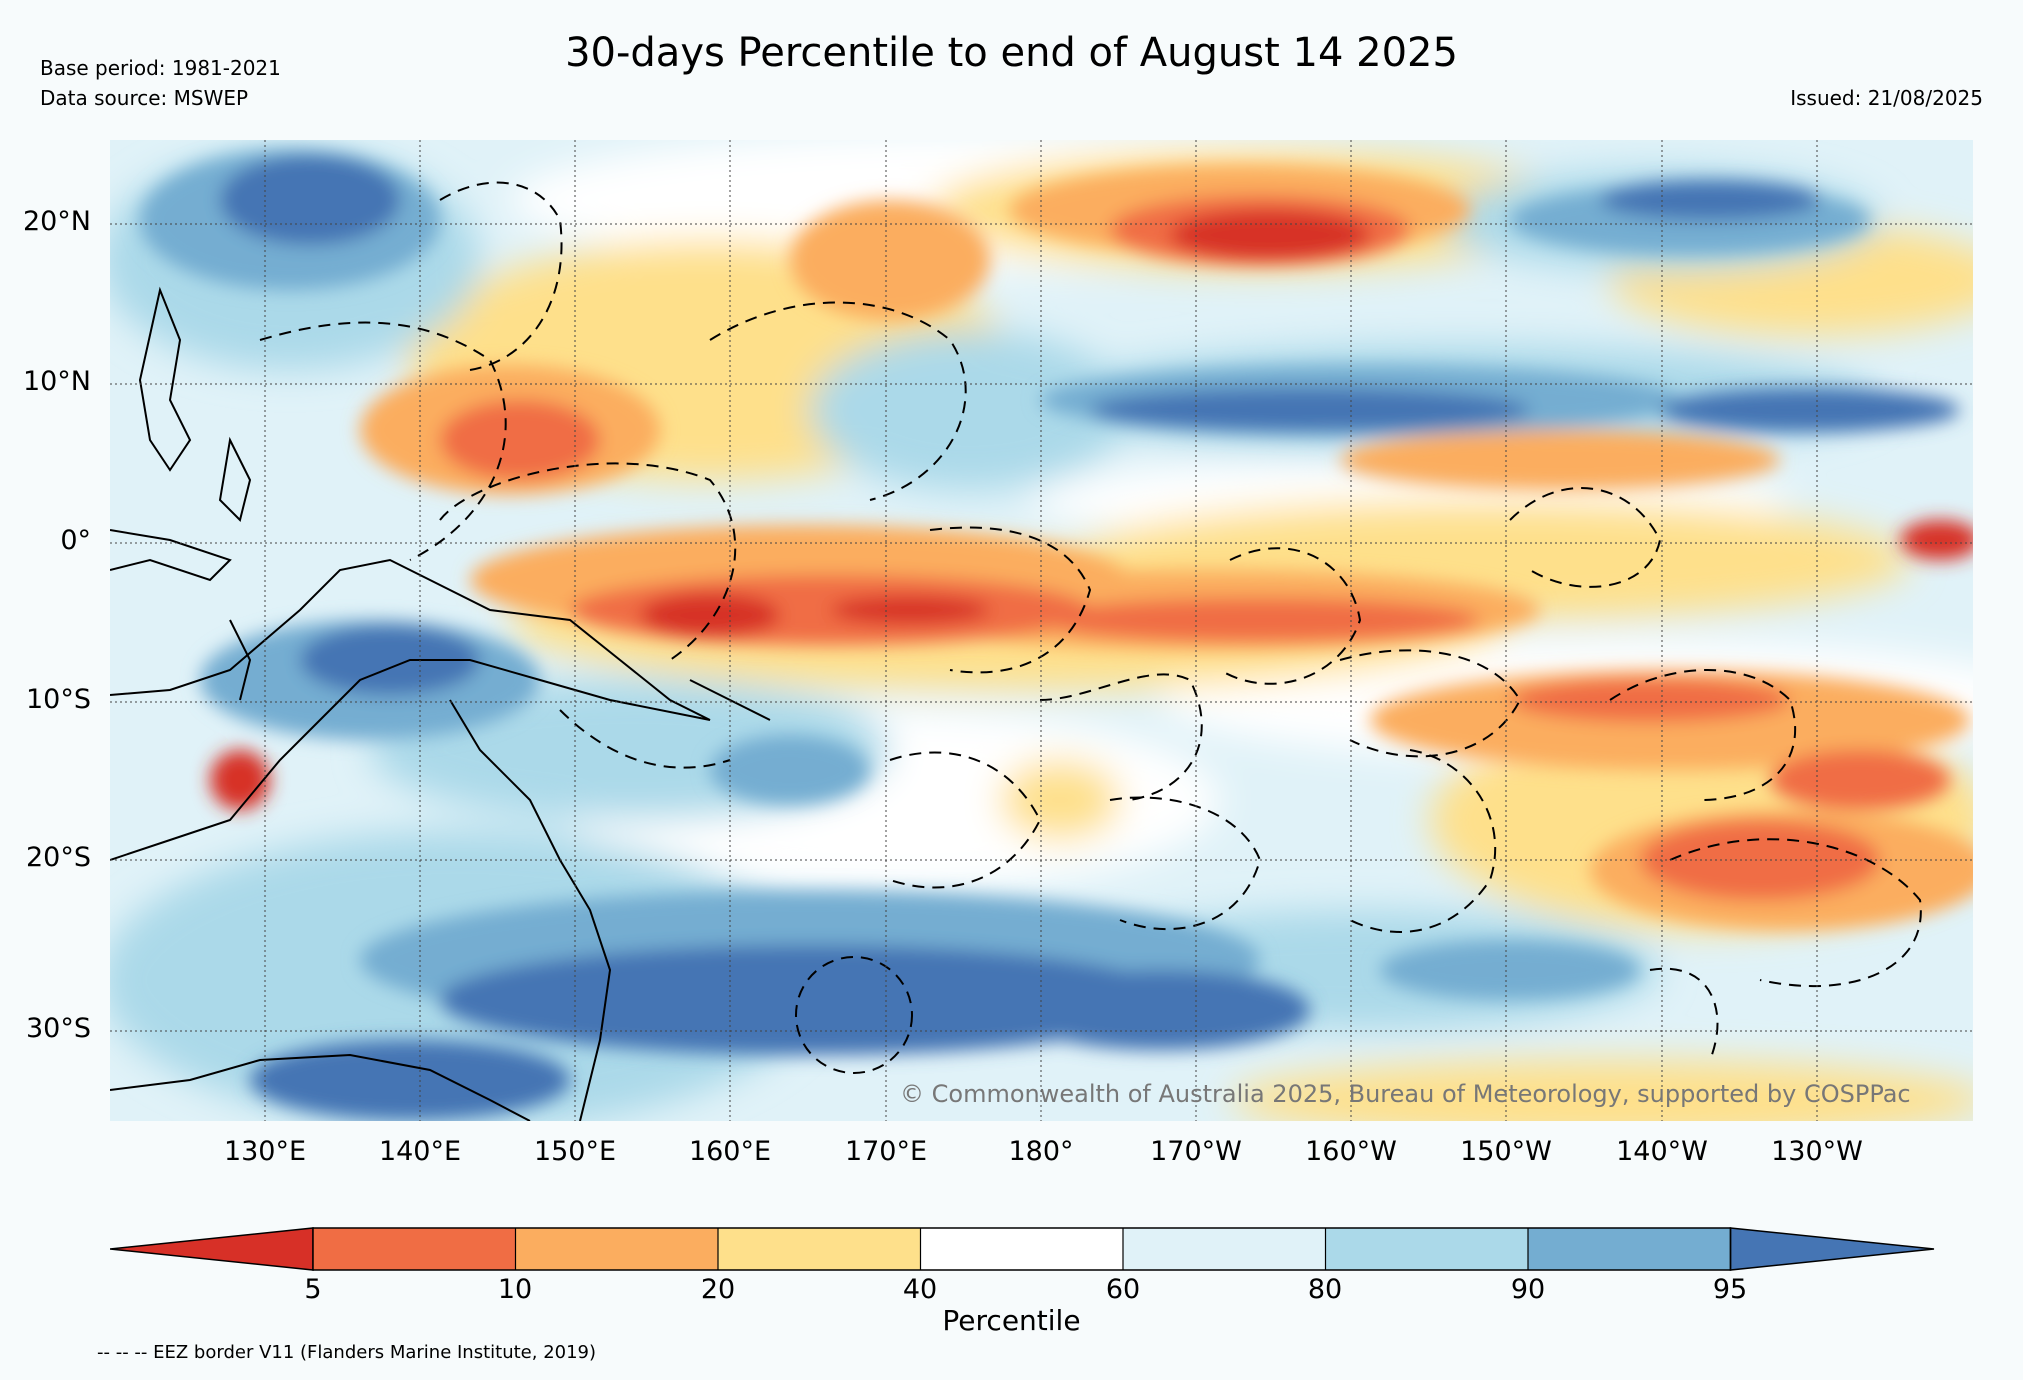 Image resolution: width=2023 pixels, height=1380 pixels. What do you see at coordinates (265, 1151) in the screenshot?
I see `lon-label-130e: 130°E` at bounding box center [265, 1151].